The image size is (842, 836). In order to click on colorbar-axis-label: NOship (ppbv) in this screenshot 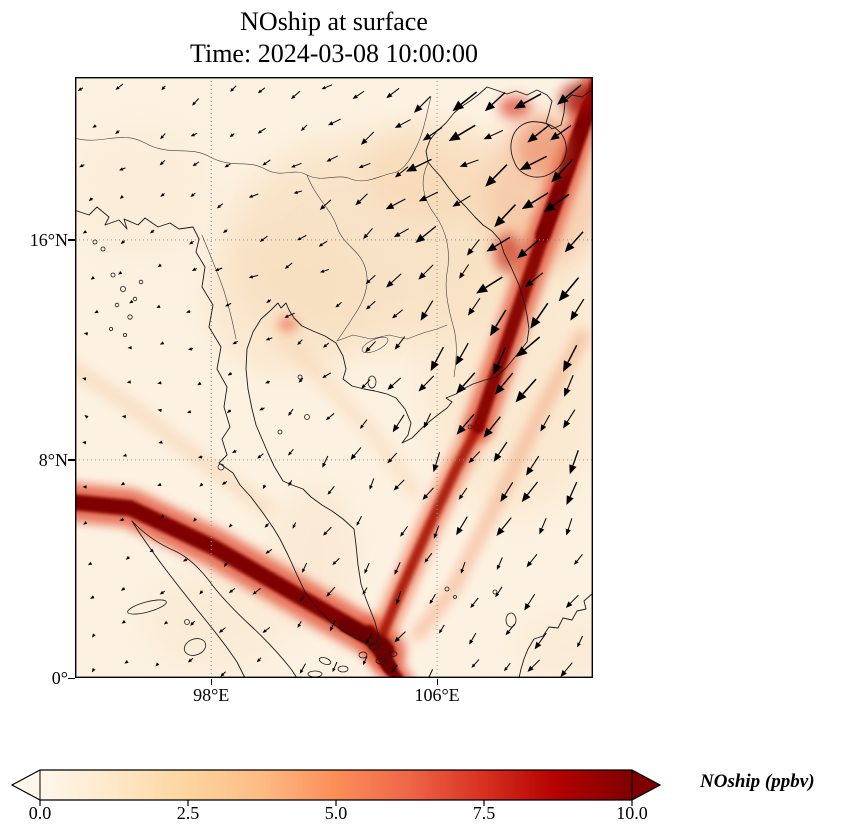, I will do `click(757, 781)`.